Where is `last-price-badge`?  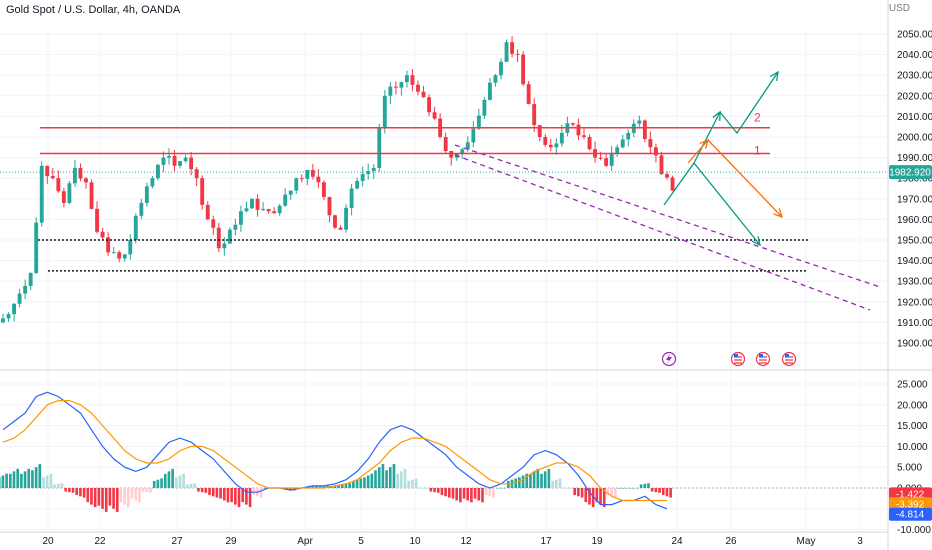 last-price-badge is located at coordinates (910, 172).